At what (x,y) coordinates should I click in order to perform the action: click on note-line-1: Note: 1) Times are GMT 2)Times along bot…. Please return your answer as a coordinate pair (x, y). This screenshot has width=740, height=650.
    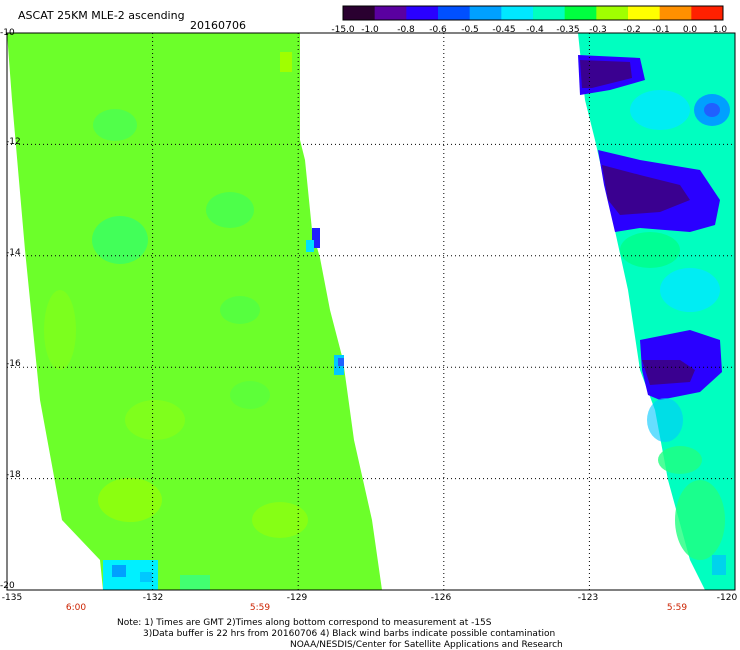
    Looking at the image, I should click on (304, 623).